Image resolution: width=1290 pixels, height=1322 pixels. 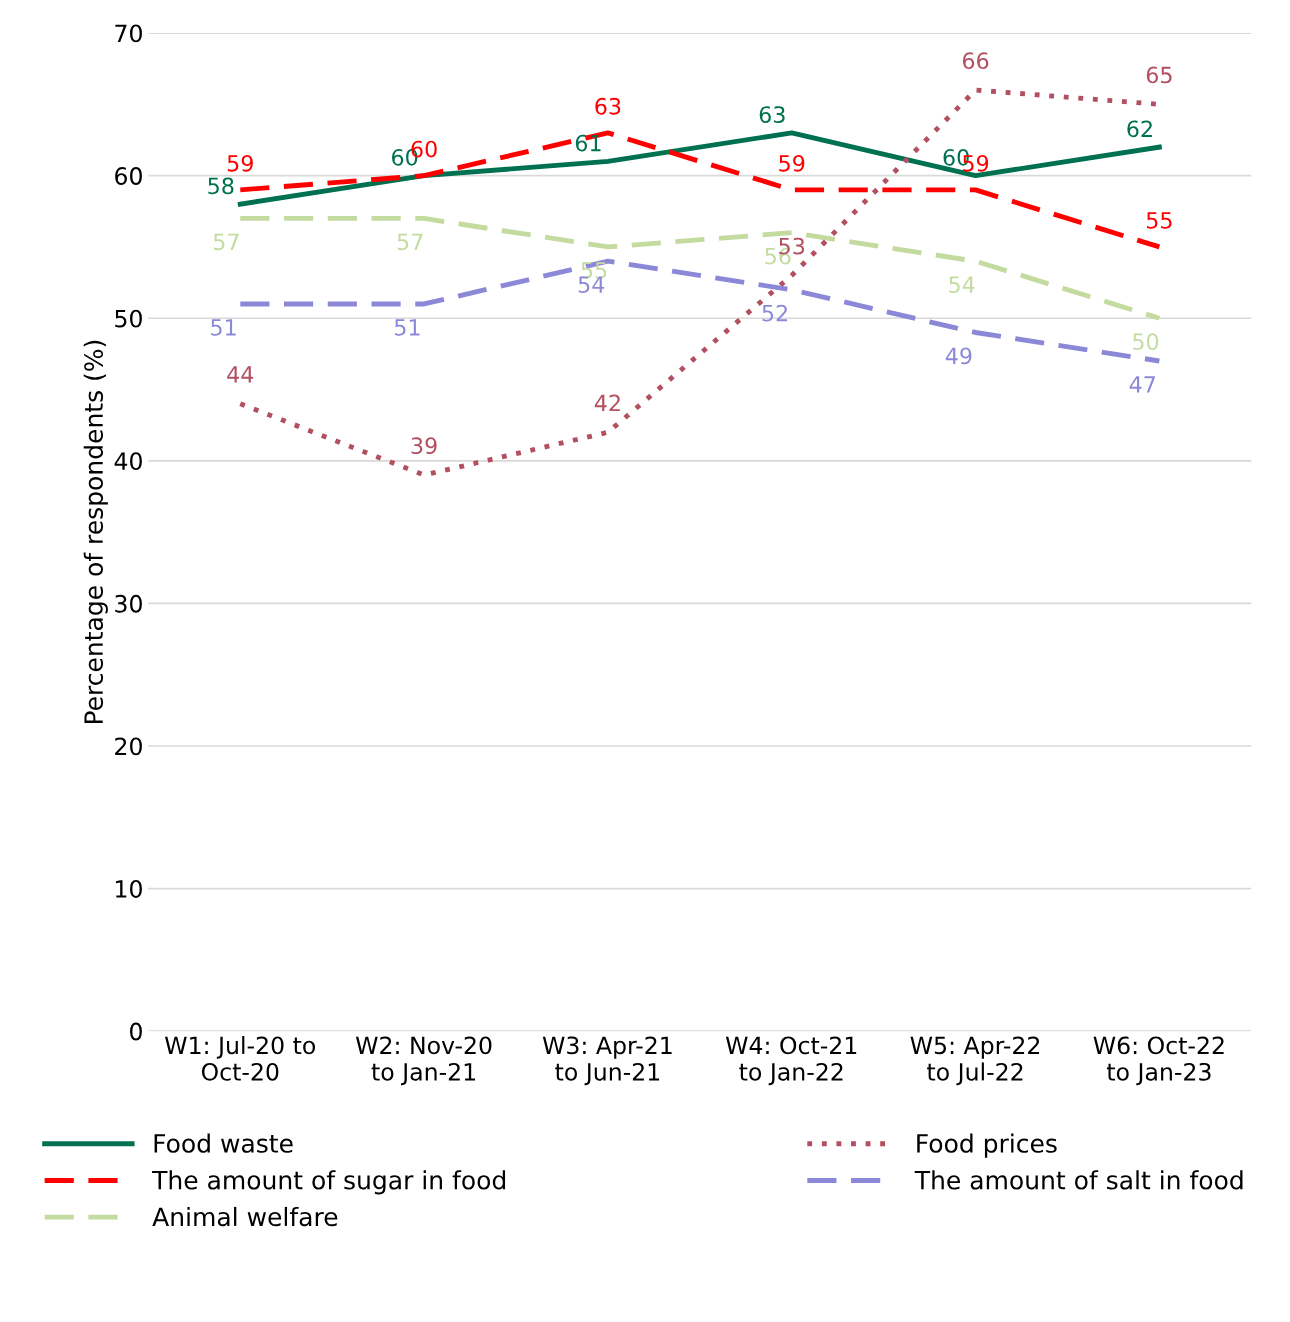 I want to click on y-tick-label: 50, so click(x=128, y=318).